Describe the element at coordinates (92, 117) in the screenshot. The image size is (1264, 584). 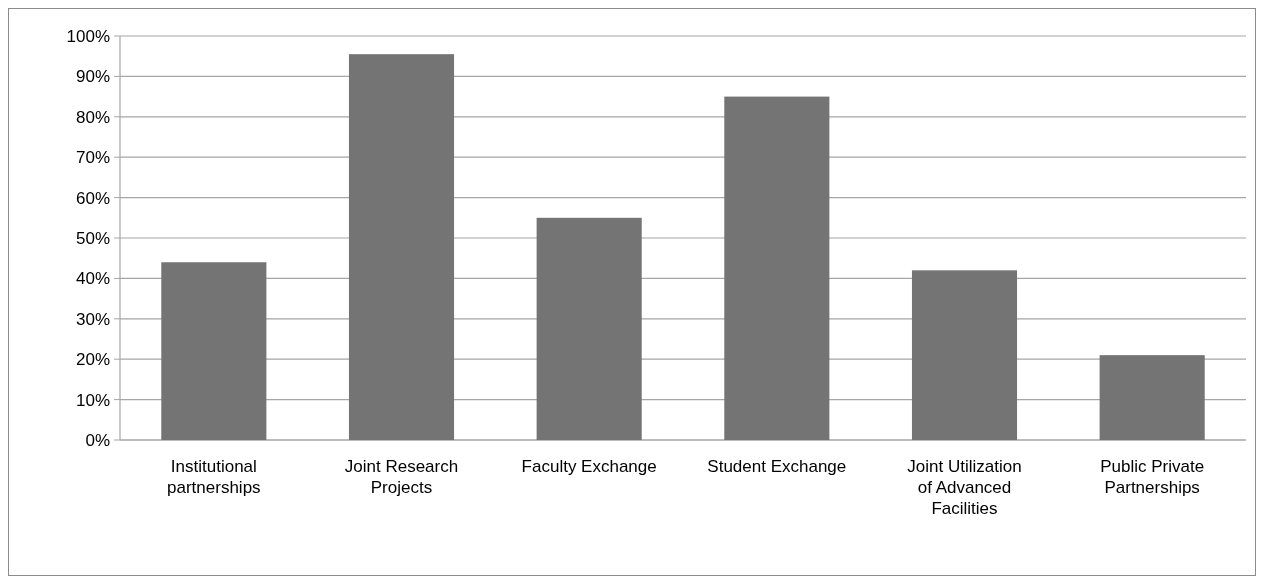
I see `y-tick-label: 80%` at that location.